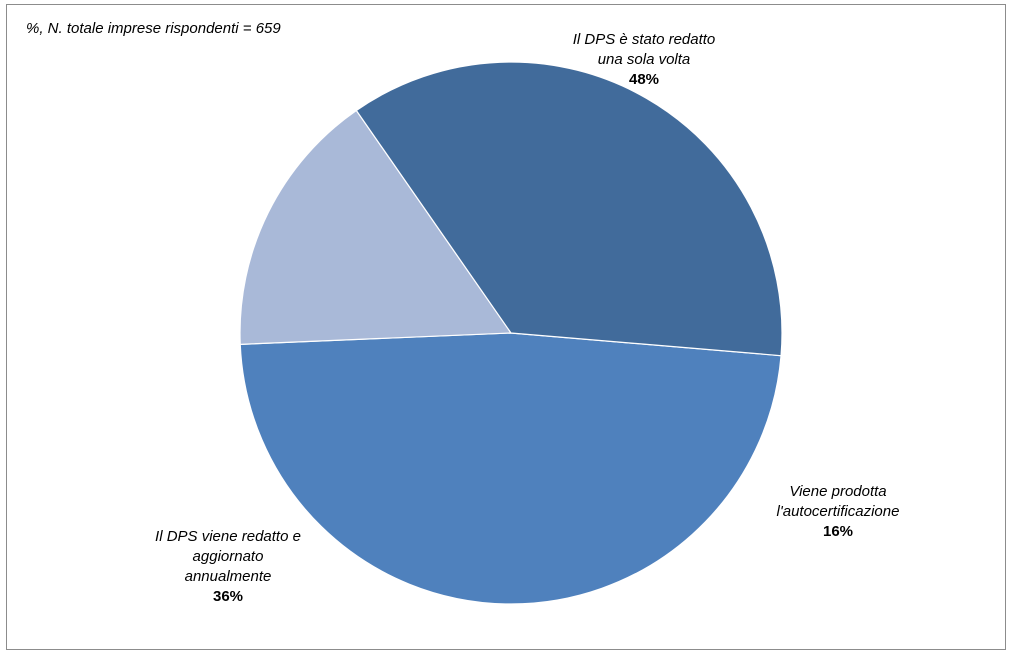 The width and height of the screenshot is (1012, 654). What do you see at coordinates (644, 79) in the screenshot?
I see `slice-value-label-once: 48%` at bounding box center [644, 79].